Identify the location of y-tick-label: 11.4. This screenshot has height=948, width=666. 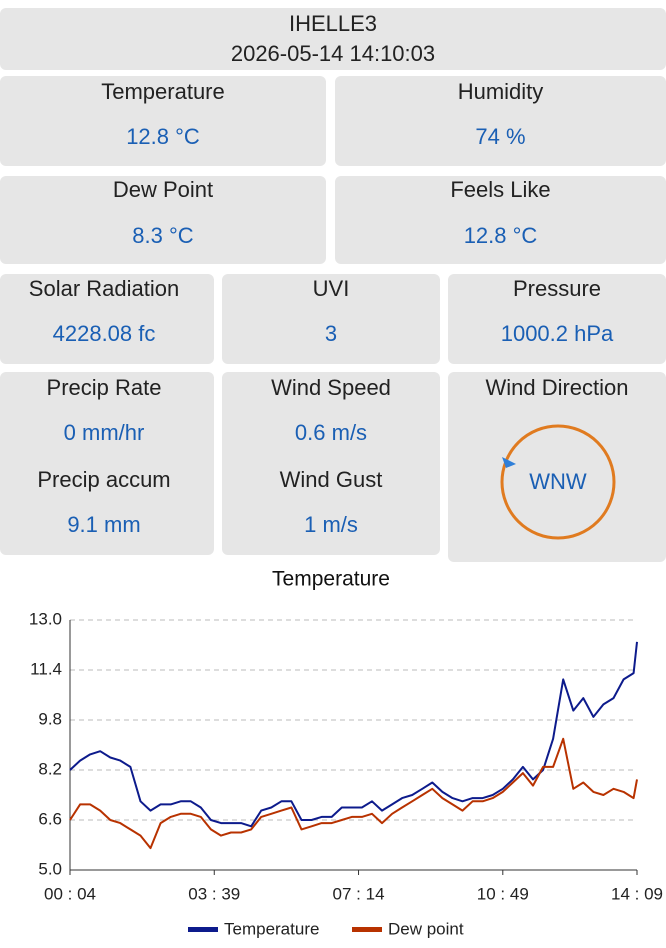
(46, 668).